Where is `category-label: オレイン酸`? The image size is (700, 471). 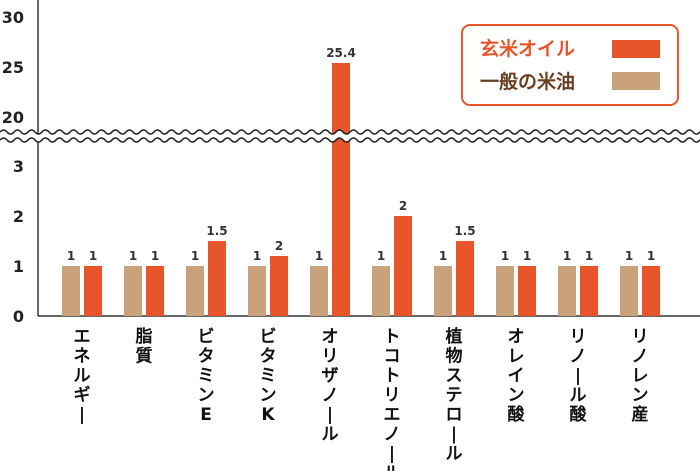 category-label: オレイン酸 is located at coordinates (517, 376).